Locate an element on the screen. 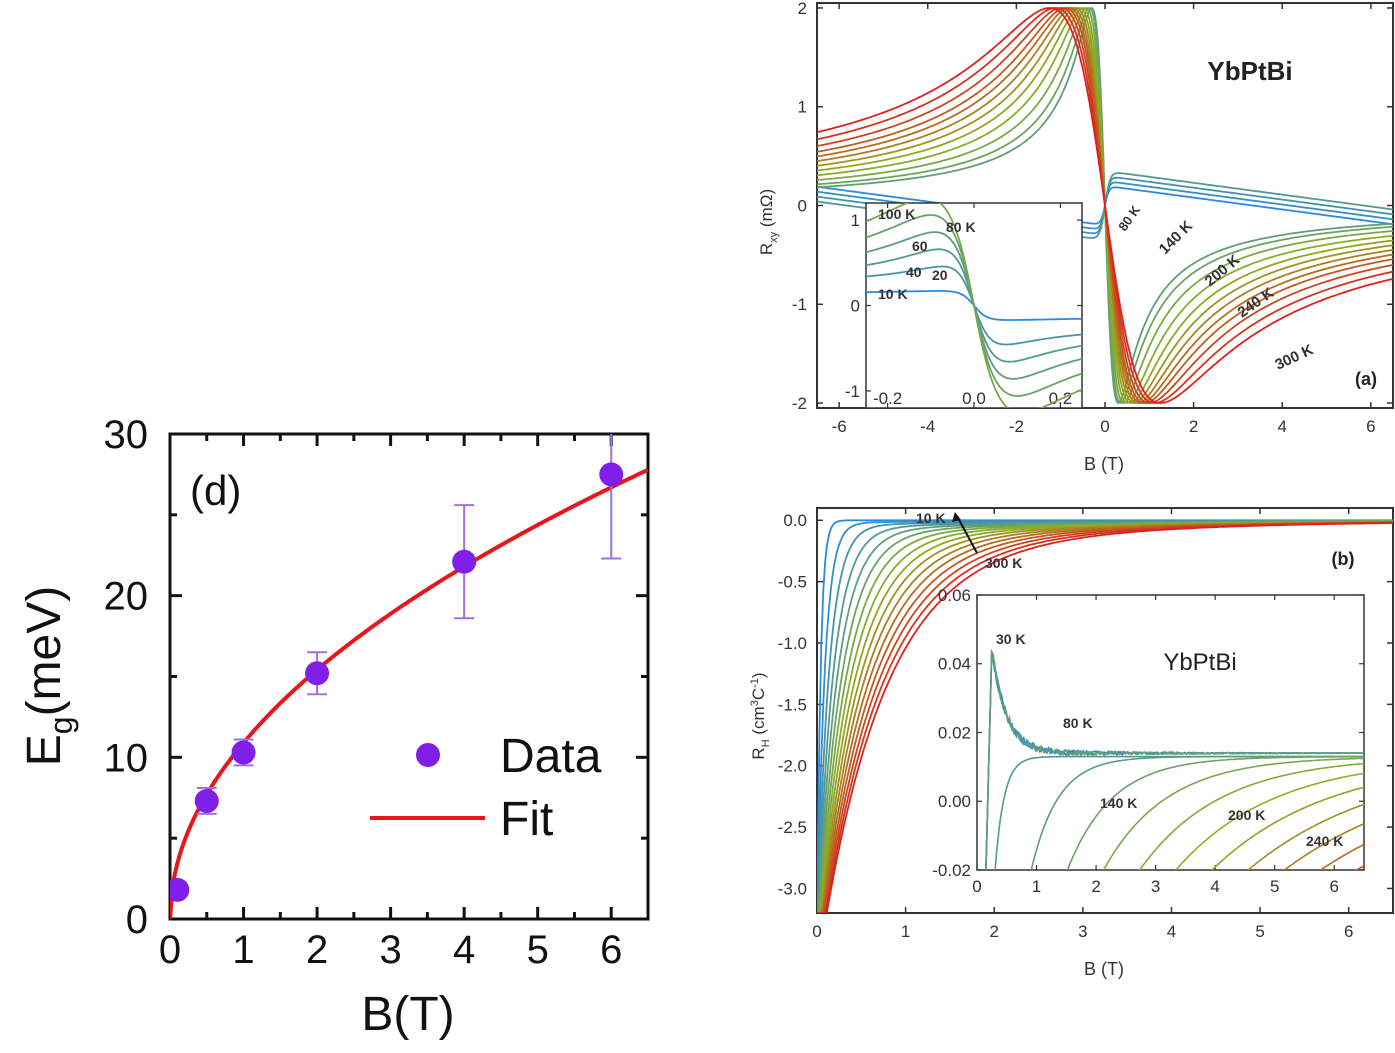 The width and height of the screenshot is (1395, 1053). panel-d-x-axis-label: B(T) is located at coordinates (407, 1014).